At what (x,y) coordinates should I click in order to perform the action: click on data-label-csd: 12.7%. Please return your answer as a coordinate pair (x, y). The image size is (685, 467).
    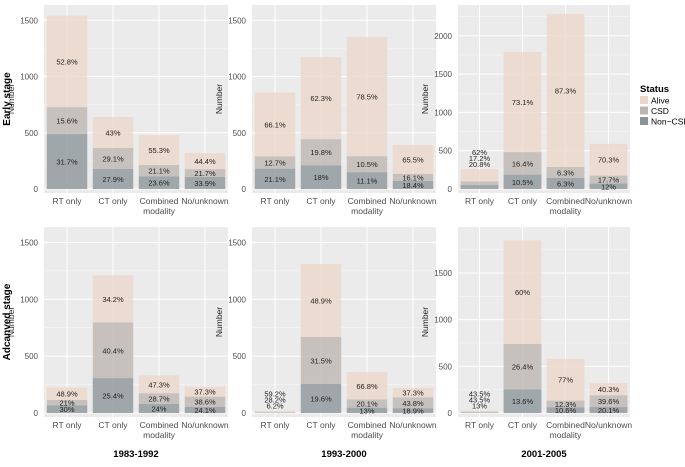
    Looking at the image, I should click on (275, 163).